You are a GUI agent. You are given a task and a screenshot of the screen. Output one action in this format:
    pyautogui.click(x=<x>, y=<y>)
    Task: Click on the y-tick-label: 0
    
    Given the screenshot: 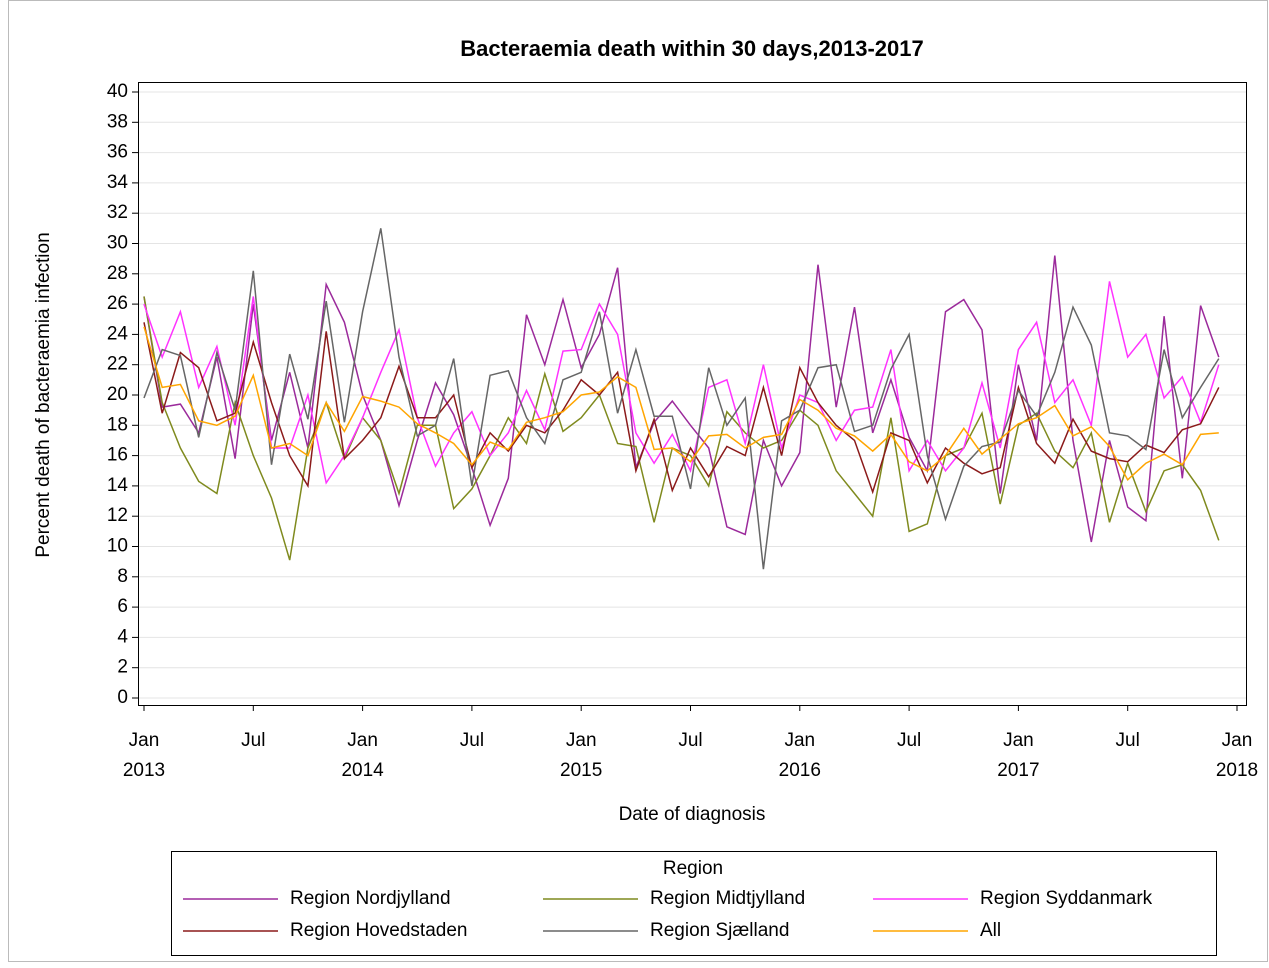 What is the action you would take?
    pyautogui.click(x=122, y=697)
    